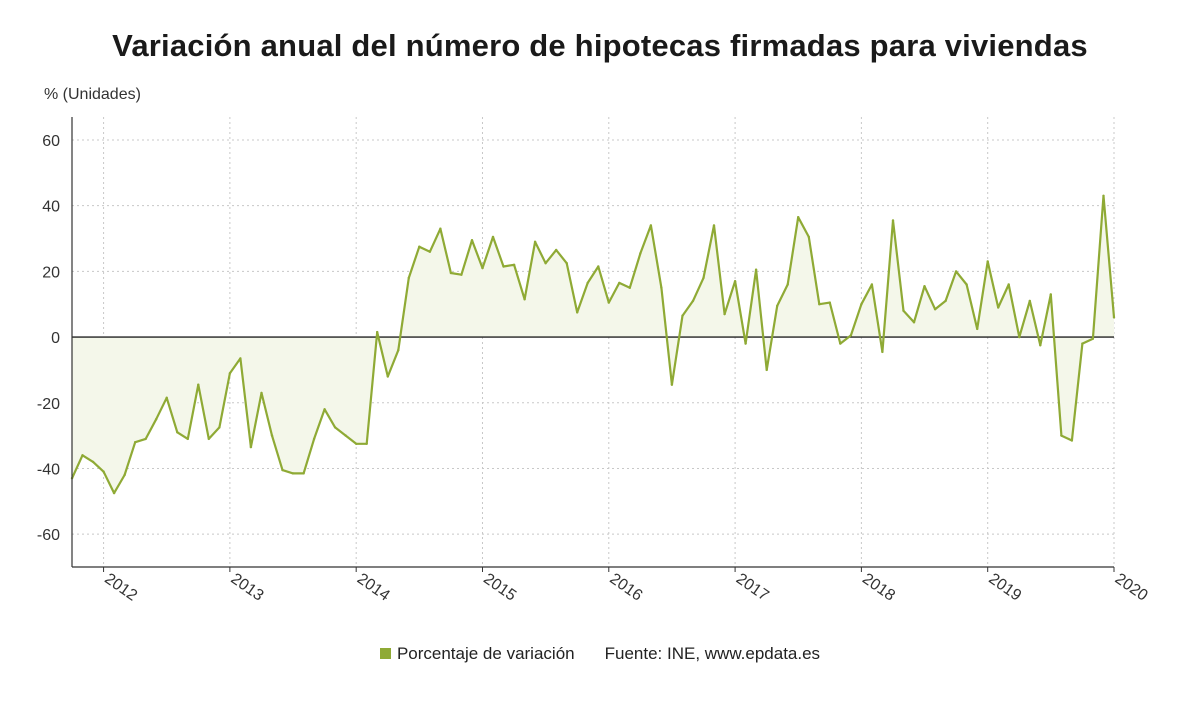  I want to click on legend-swatch, so click(385, 653).